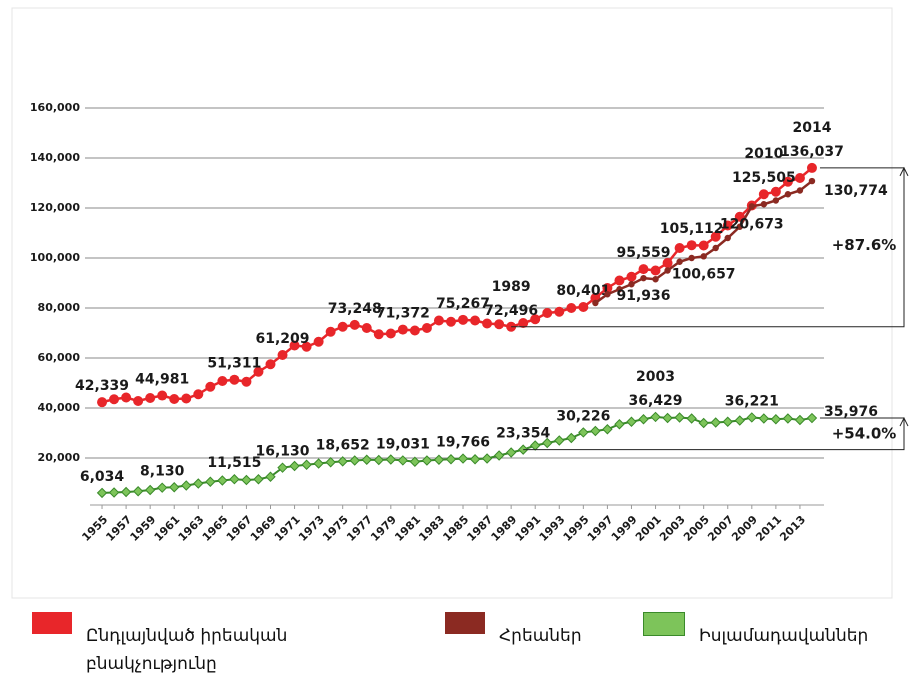 This screenshot has height=682, width=909. What do you see at coordinates (191, 528) in the screenshot?
I see `x-tick-label: 1963` at bounding box center [191, 528].